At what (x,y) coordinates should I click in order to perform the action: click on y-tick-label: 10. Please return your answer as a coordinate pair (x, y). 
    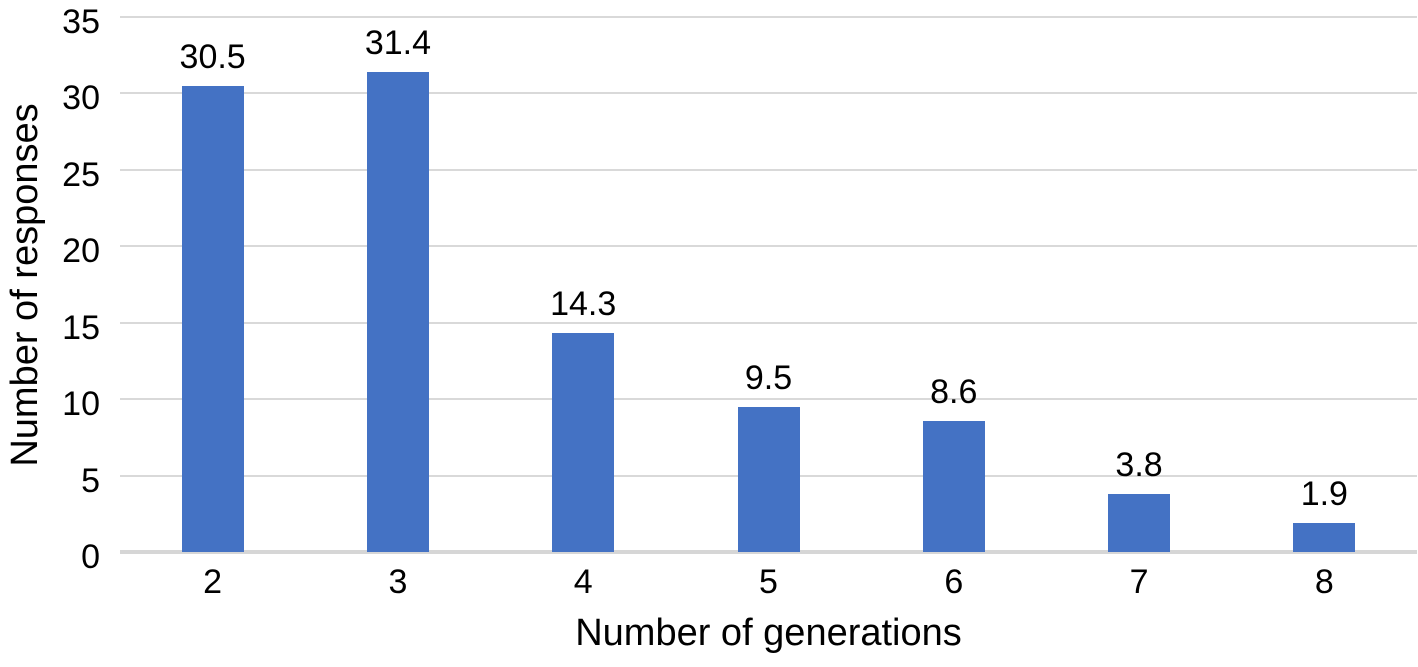
    Looking at the image, I should click on (81, 404).